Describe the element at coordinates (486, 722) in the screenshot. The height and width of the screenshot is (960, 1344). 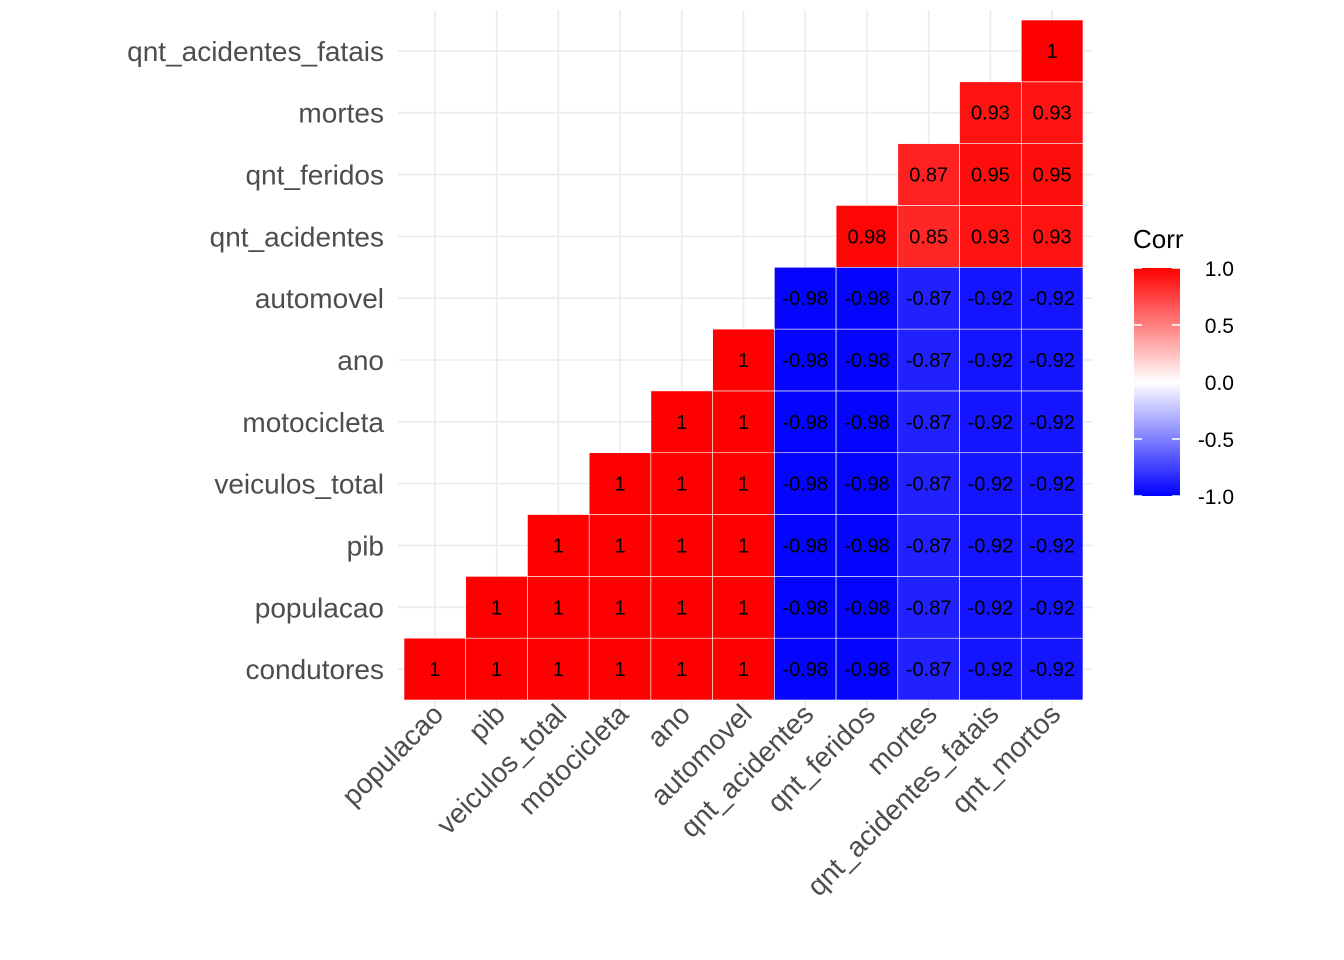
I see `x-axis-tick-label: pib` at that location.